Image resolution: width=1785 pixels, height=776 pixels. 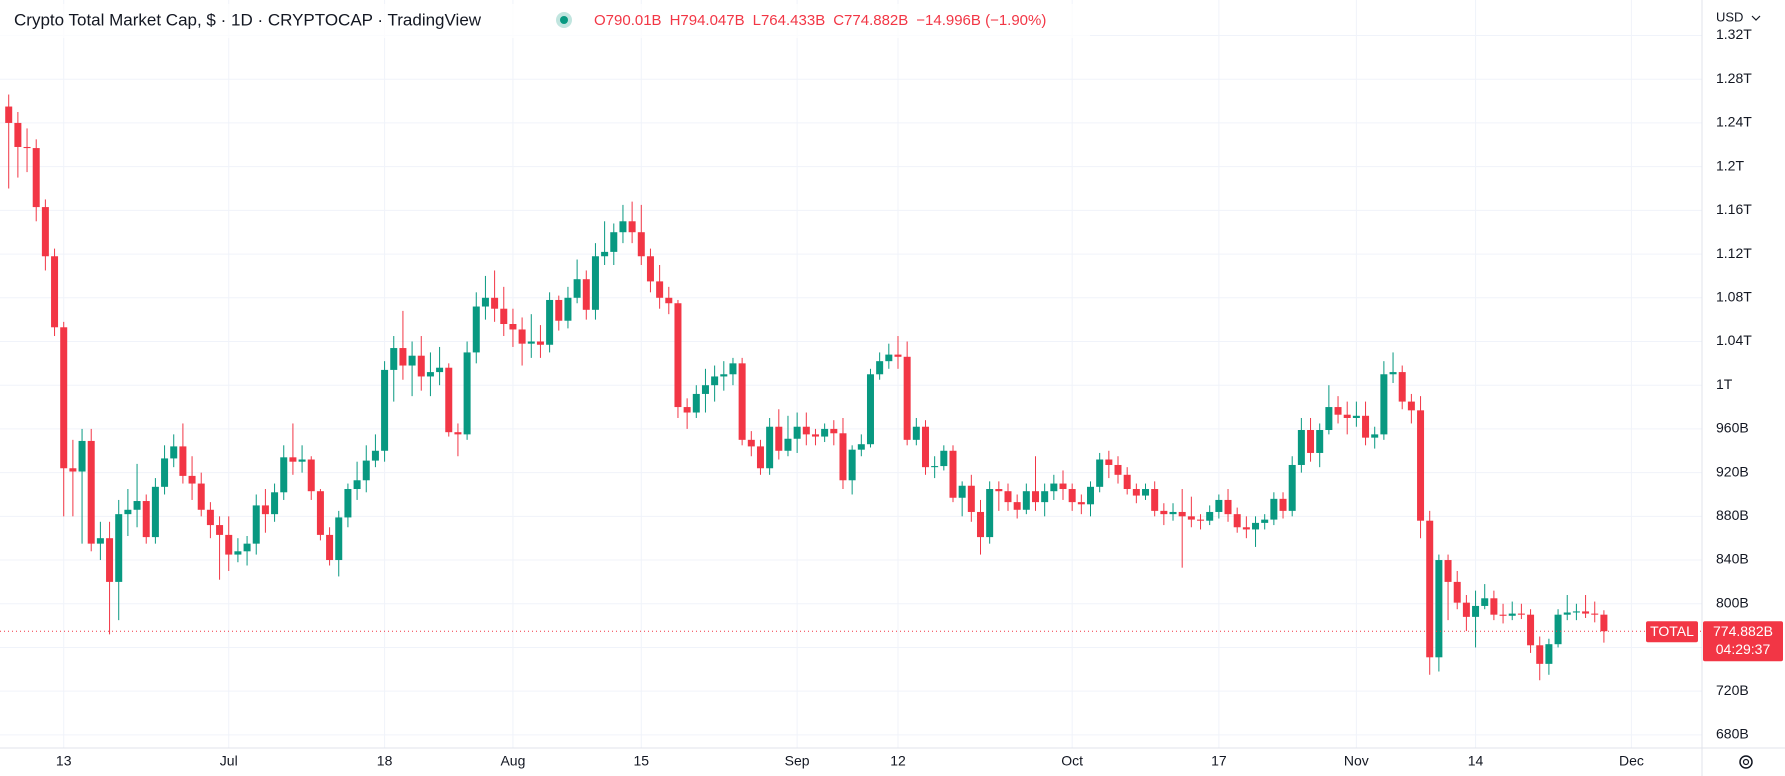 What do you see at coordinates (1072, 761) in the screenshot?
I see `x-tick-label: Oct` at bounding box center [1072, 761].